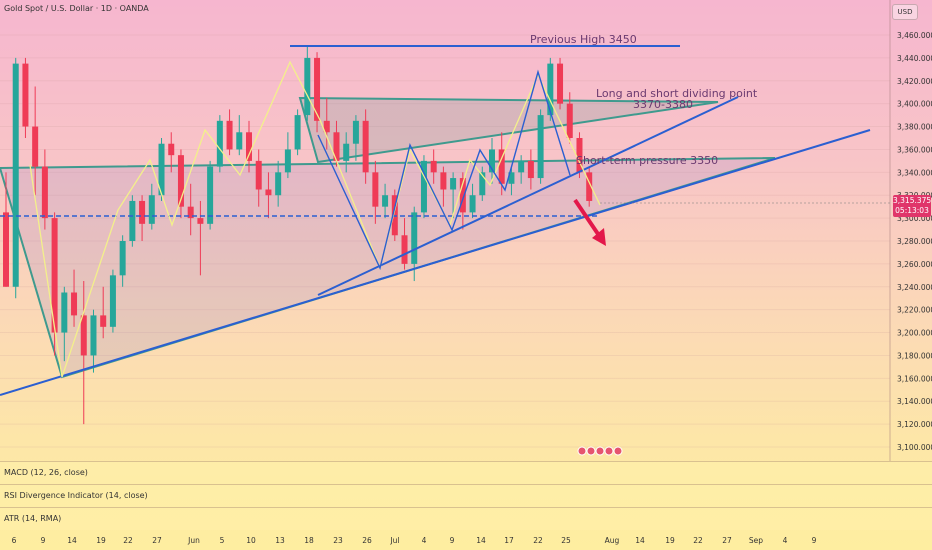 The height and width of the screenshot is (550, 932). Describe the element at coordinates (905, 12) in the screenshot. I see `currency-button: USD` at that location.